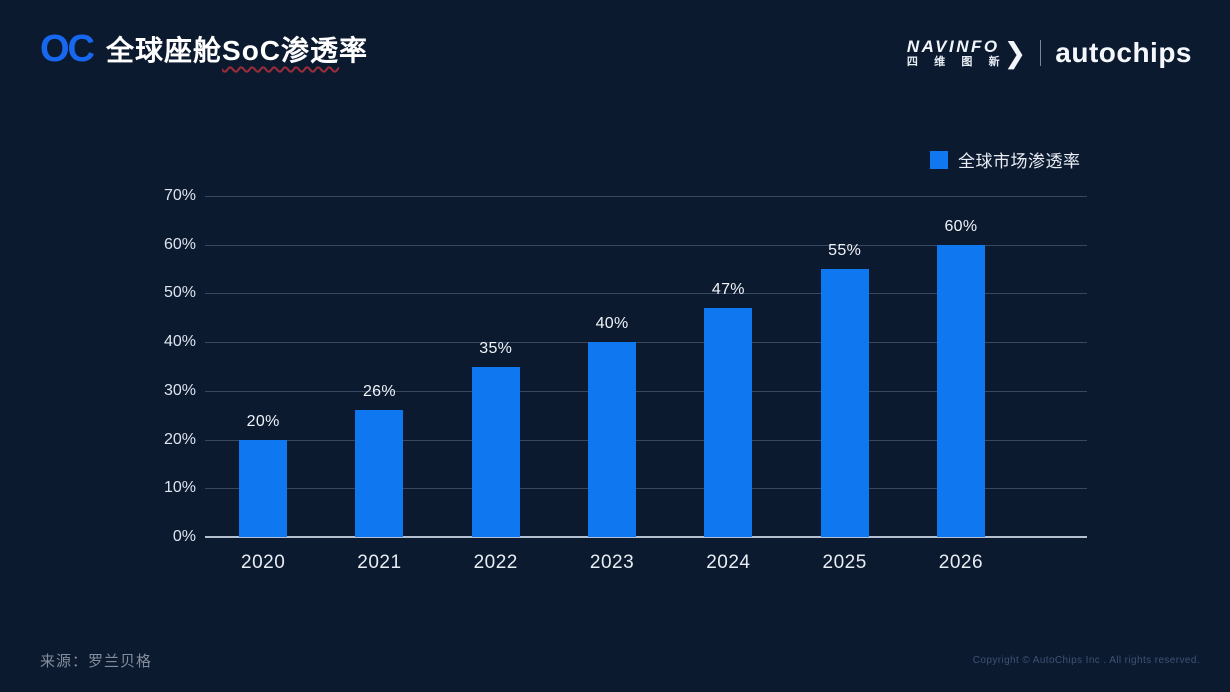 Image resolution: width=1230 pixels, height=692 pixels. I want to click on x-tick-label: 2021, so click(379, 562).